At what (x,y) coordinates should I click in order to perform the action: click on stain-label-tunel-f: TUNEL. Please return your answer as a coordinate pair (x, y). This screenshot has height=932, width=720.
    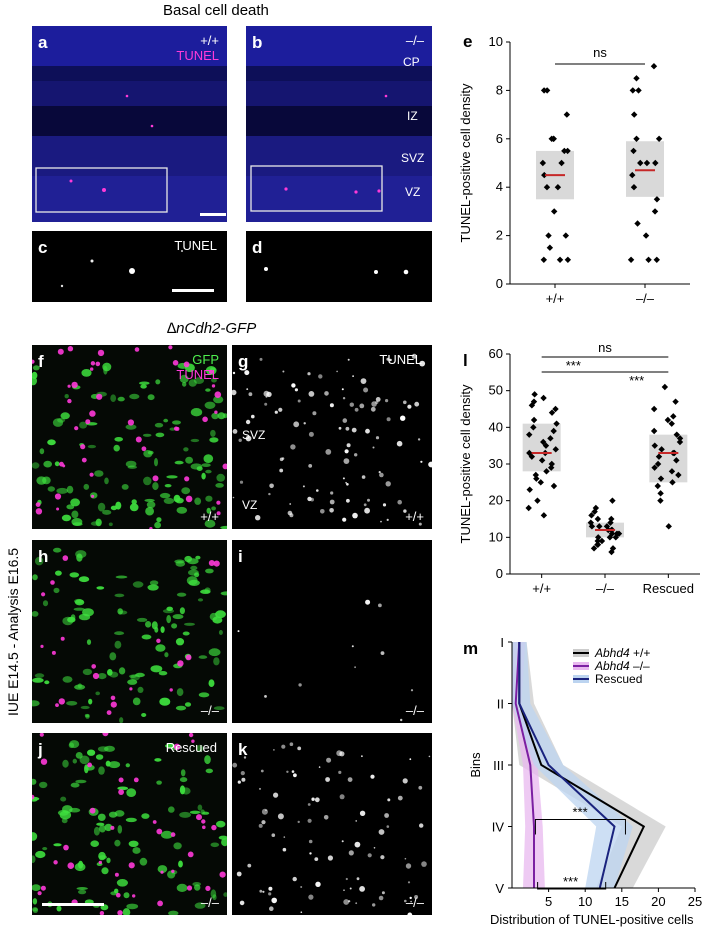
    Looking at the image, I should click on (197, 374).